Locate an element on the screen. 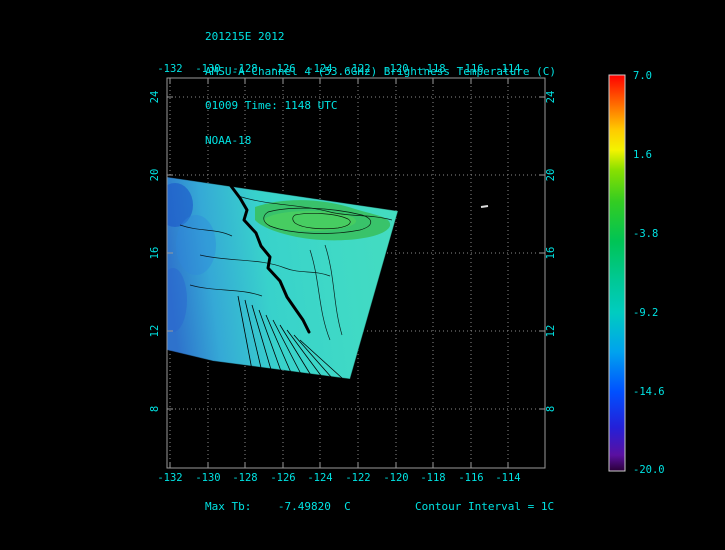 The height and width of the screenshot is (550, 725). contour-interval-readout: Contour Interval = 1C is located at coordinates (485, 506).